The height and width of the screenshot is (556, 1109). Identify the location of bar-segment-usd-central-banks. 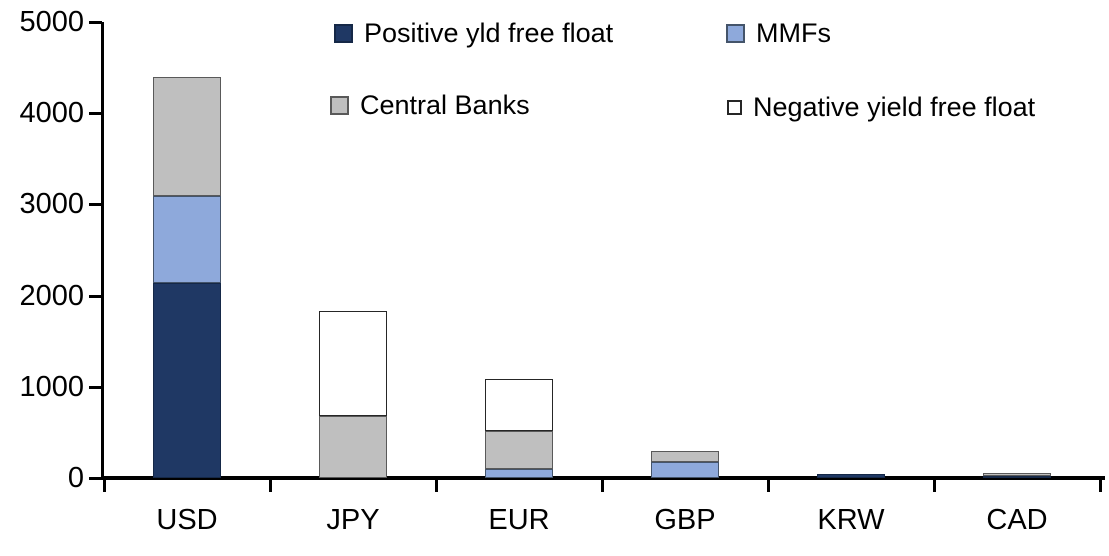
(187, 136).